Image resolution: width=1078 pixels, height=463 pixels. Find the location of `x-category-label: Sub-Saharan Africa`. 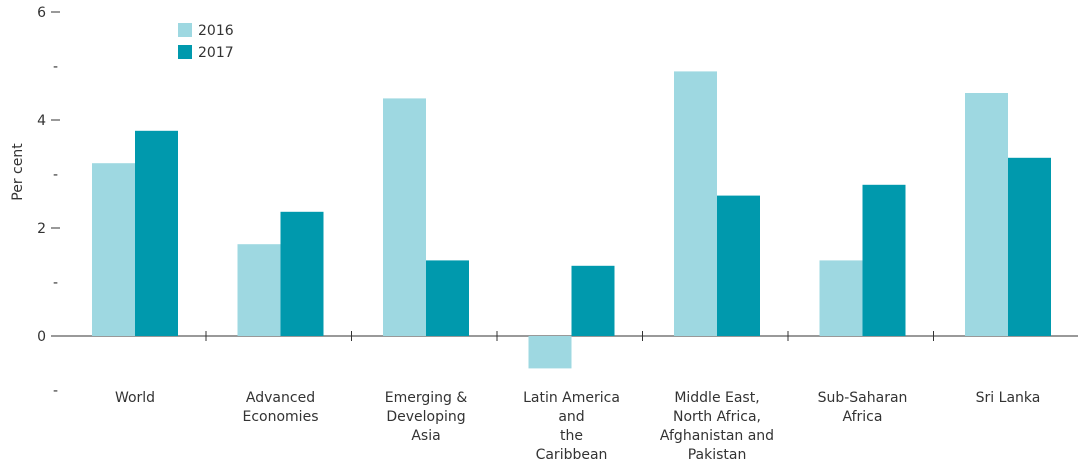

x-category-label: Sub-Saharan Africa is located at coordinates (863, 407).